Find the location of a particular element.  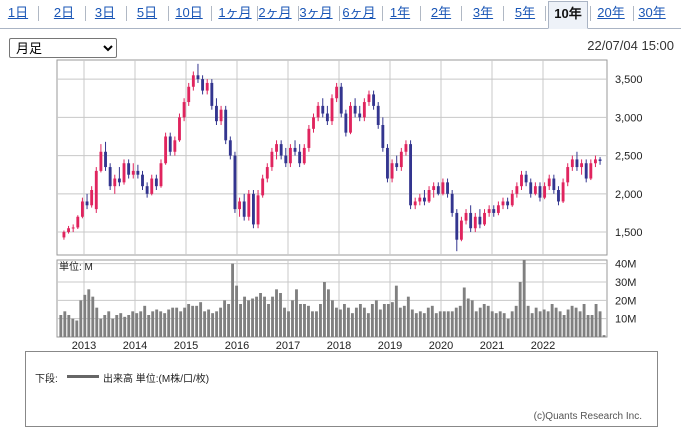

x-tick-label: 2013 is located at coordinates (84, 345).